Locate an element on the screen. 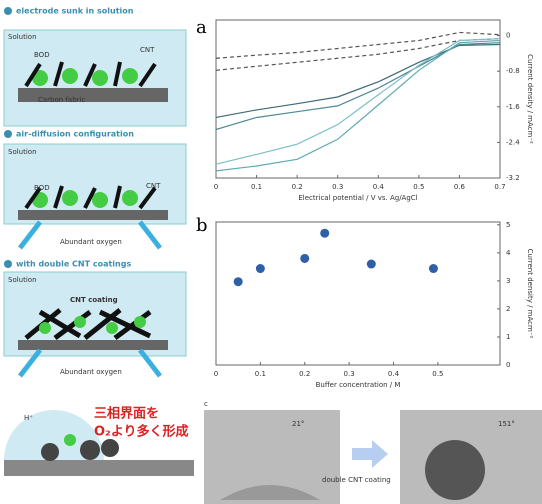 The image size is (542, 504). y-tick-label: 3 is located at coordinates (508, 281).